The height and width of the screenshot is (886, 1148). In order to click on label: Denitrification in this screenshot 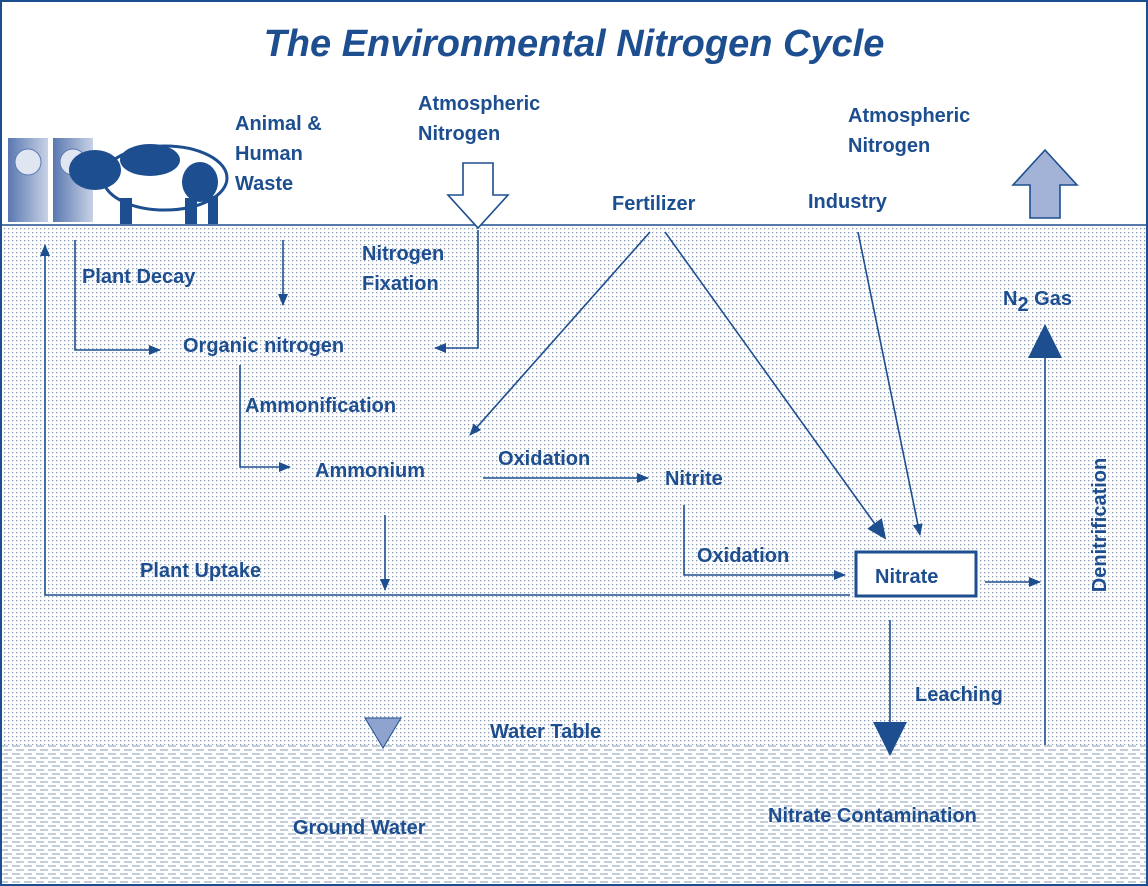, I will do `click(1100, 525)`.